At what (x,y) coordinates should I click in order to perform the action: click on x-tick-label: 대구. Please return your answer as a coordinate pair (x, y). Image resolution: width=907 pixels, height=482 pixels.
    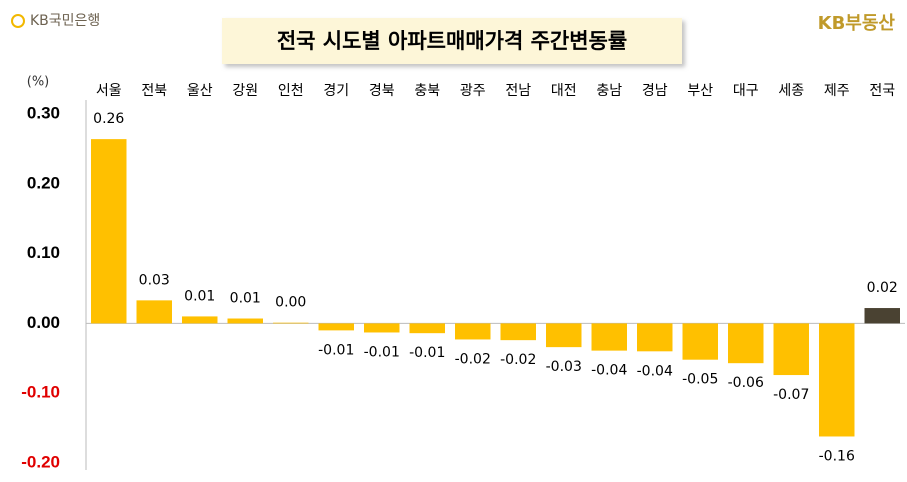
    Looking at the image, I should click on (746, 91).